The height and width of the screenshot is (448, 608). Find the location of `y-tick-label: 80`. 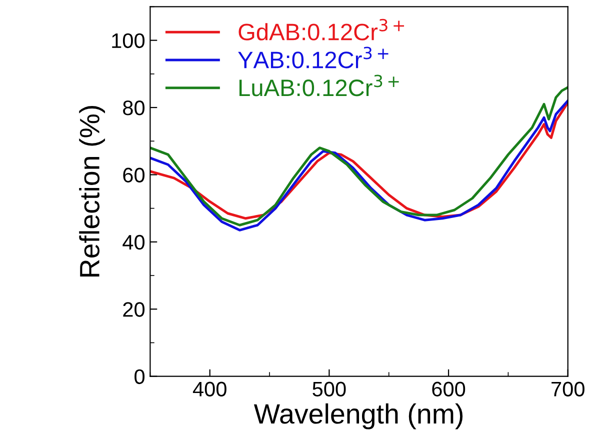

y-tick-label: 80 is located at coordinates (133, 108).